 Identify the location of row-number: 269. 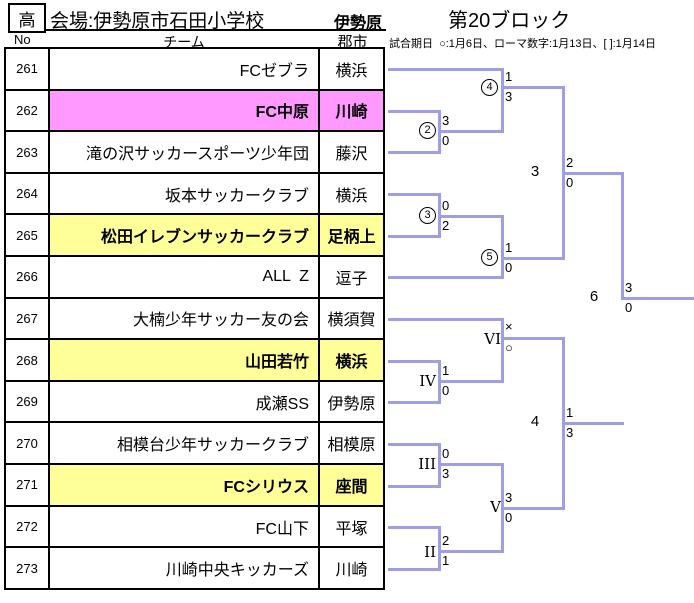
(28, 401).